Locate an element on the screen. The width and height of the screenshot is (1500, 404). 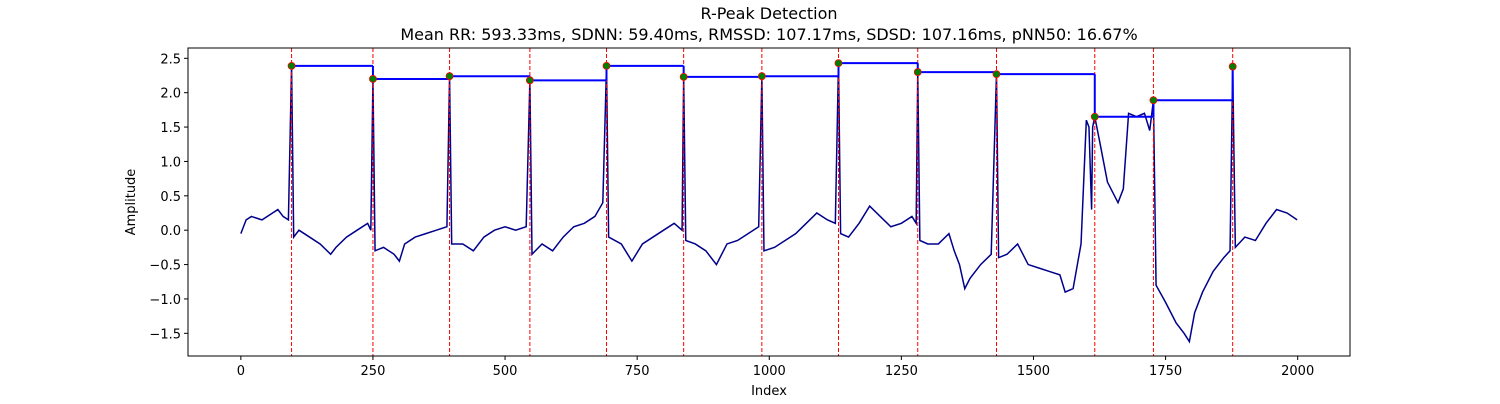
x-tick-label: 500 is located at coordinates (505, 371).